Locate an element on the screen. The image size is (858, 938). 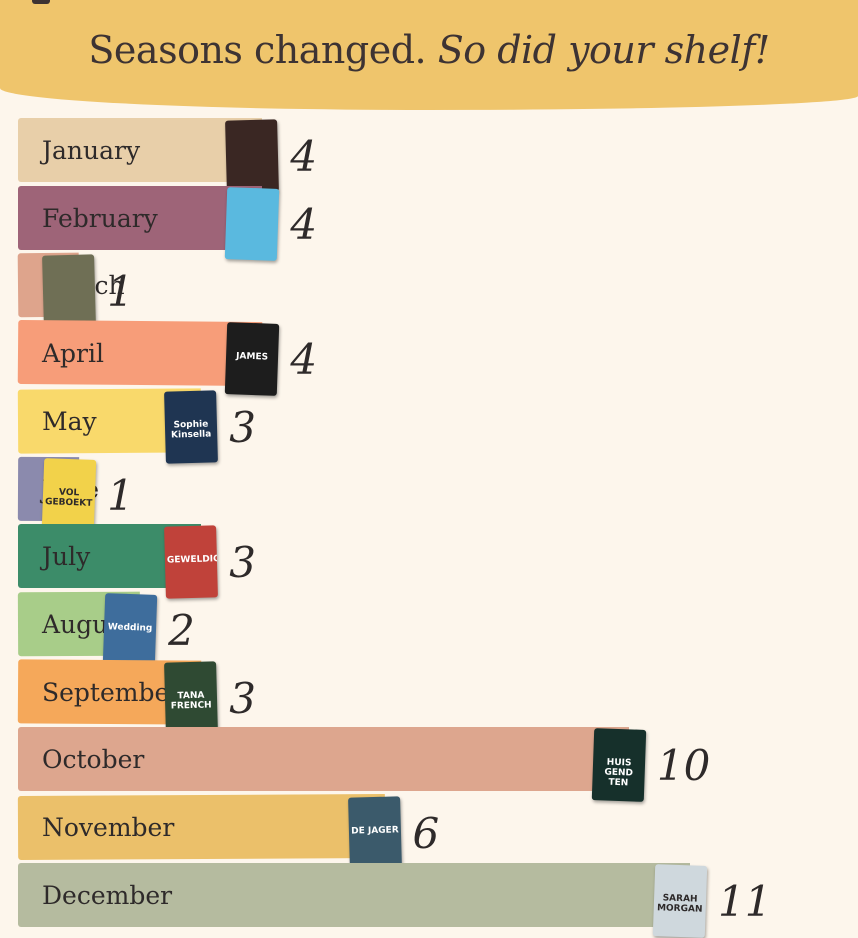
book-cover-title: DE JAGER is located at coordinates (374, 831).